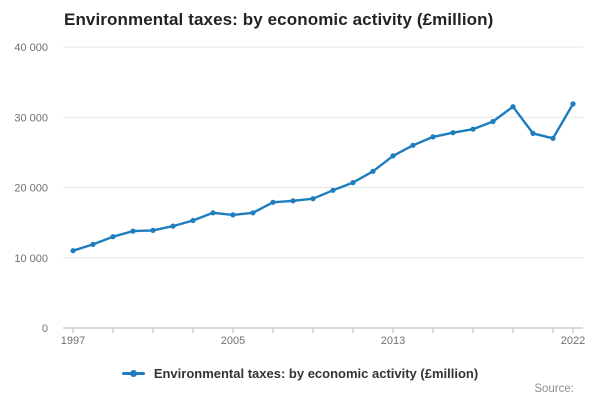  What do you see at coordinates (31, 189) in the screenshot?
I see `y-axis-tick-label: 20 000` at bounding box center [31, 189].